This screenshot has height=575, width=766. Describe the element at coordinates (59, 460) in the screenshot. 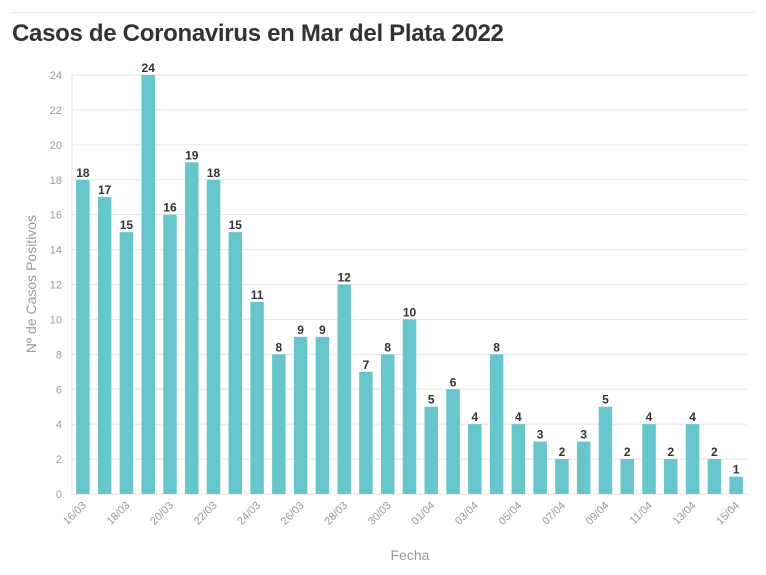

I see `y-tick-label: 2` at that location.